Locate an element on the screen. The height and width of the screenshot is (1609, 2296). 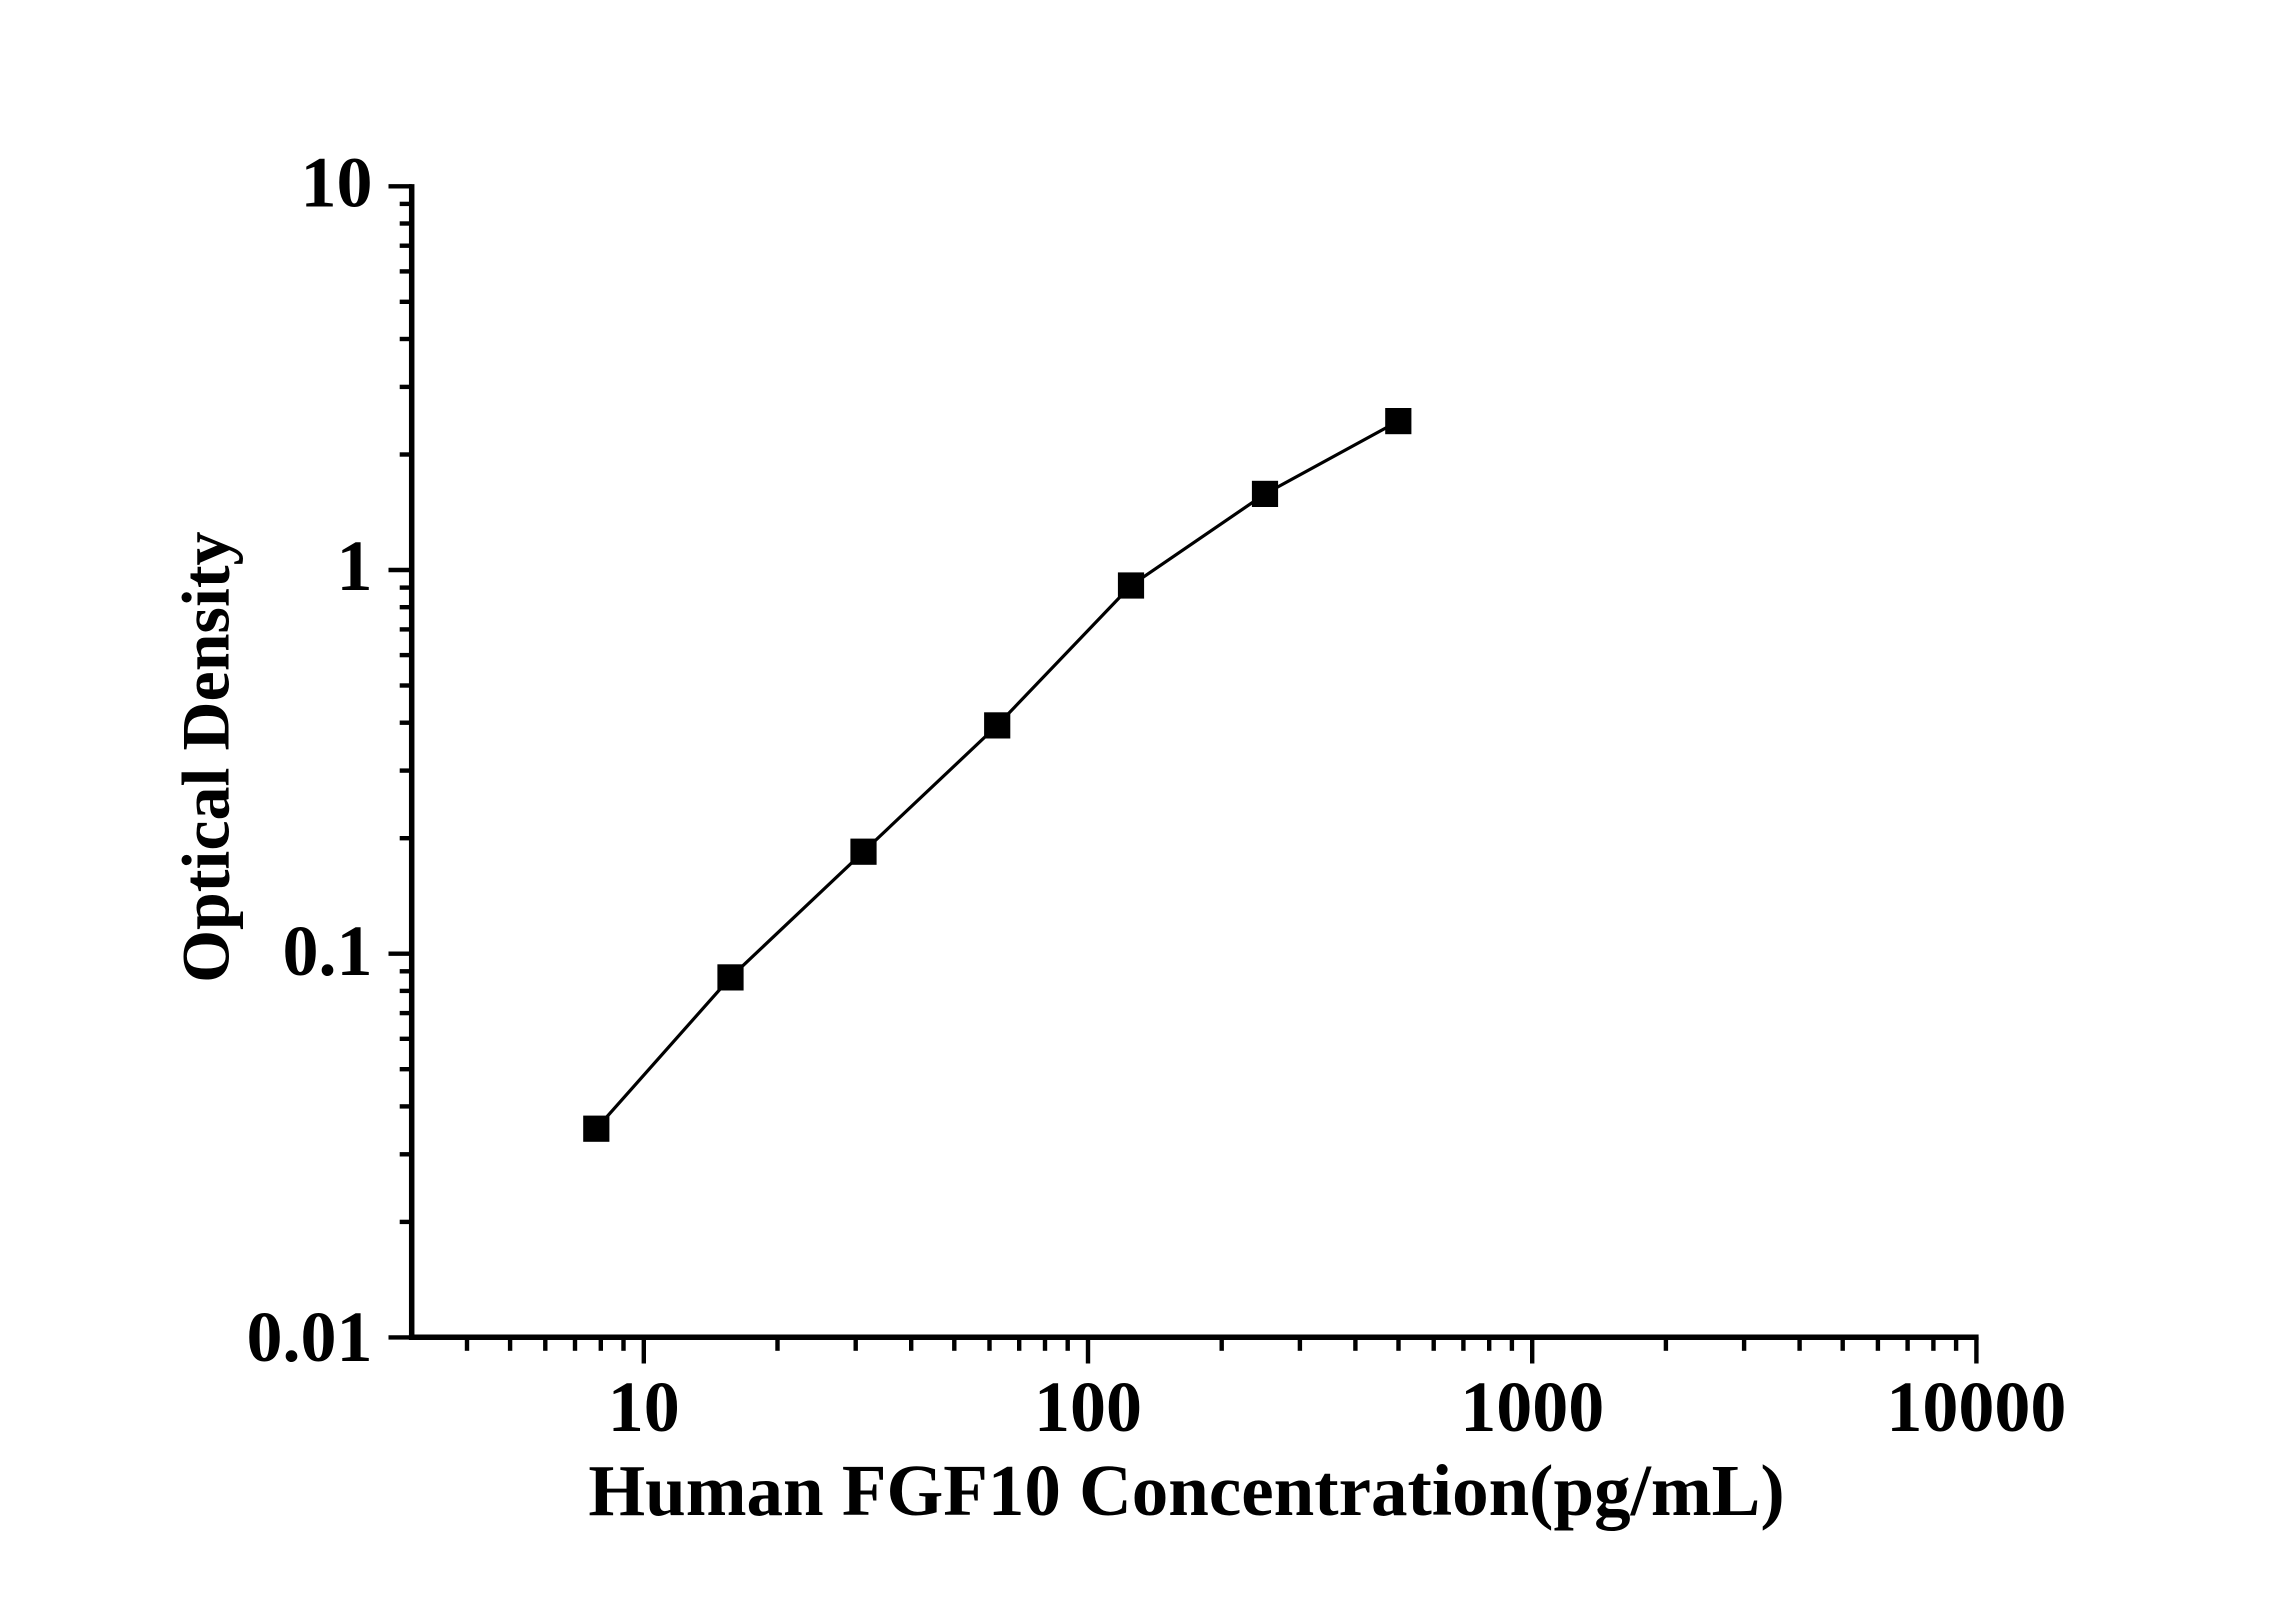
svg-text: 1 is located at coordinates (355, 566).